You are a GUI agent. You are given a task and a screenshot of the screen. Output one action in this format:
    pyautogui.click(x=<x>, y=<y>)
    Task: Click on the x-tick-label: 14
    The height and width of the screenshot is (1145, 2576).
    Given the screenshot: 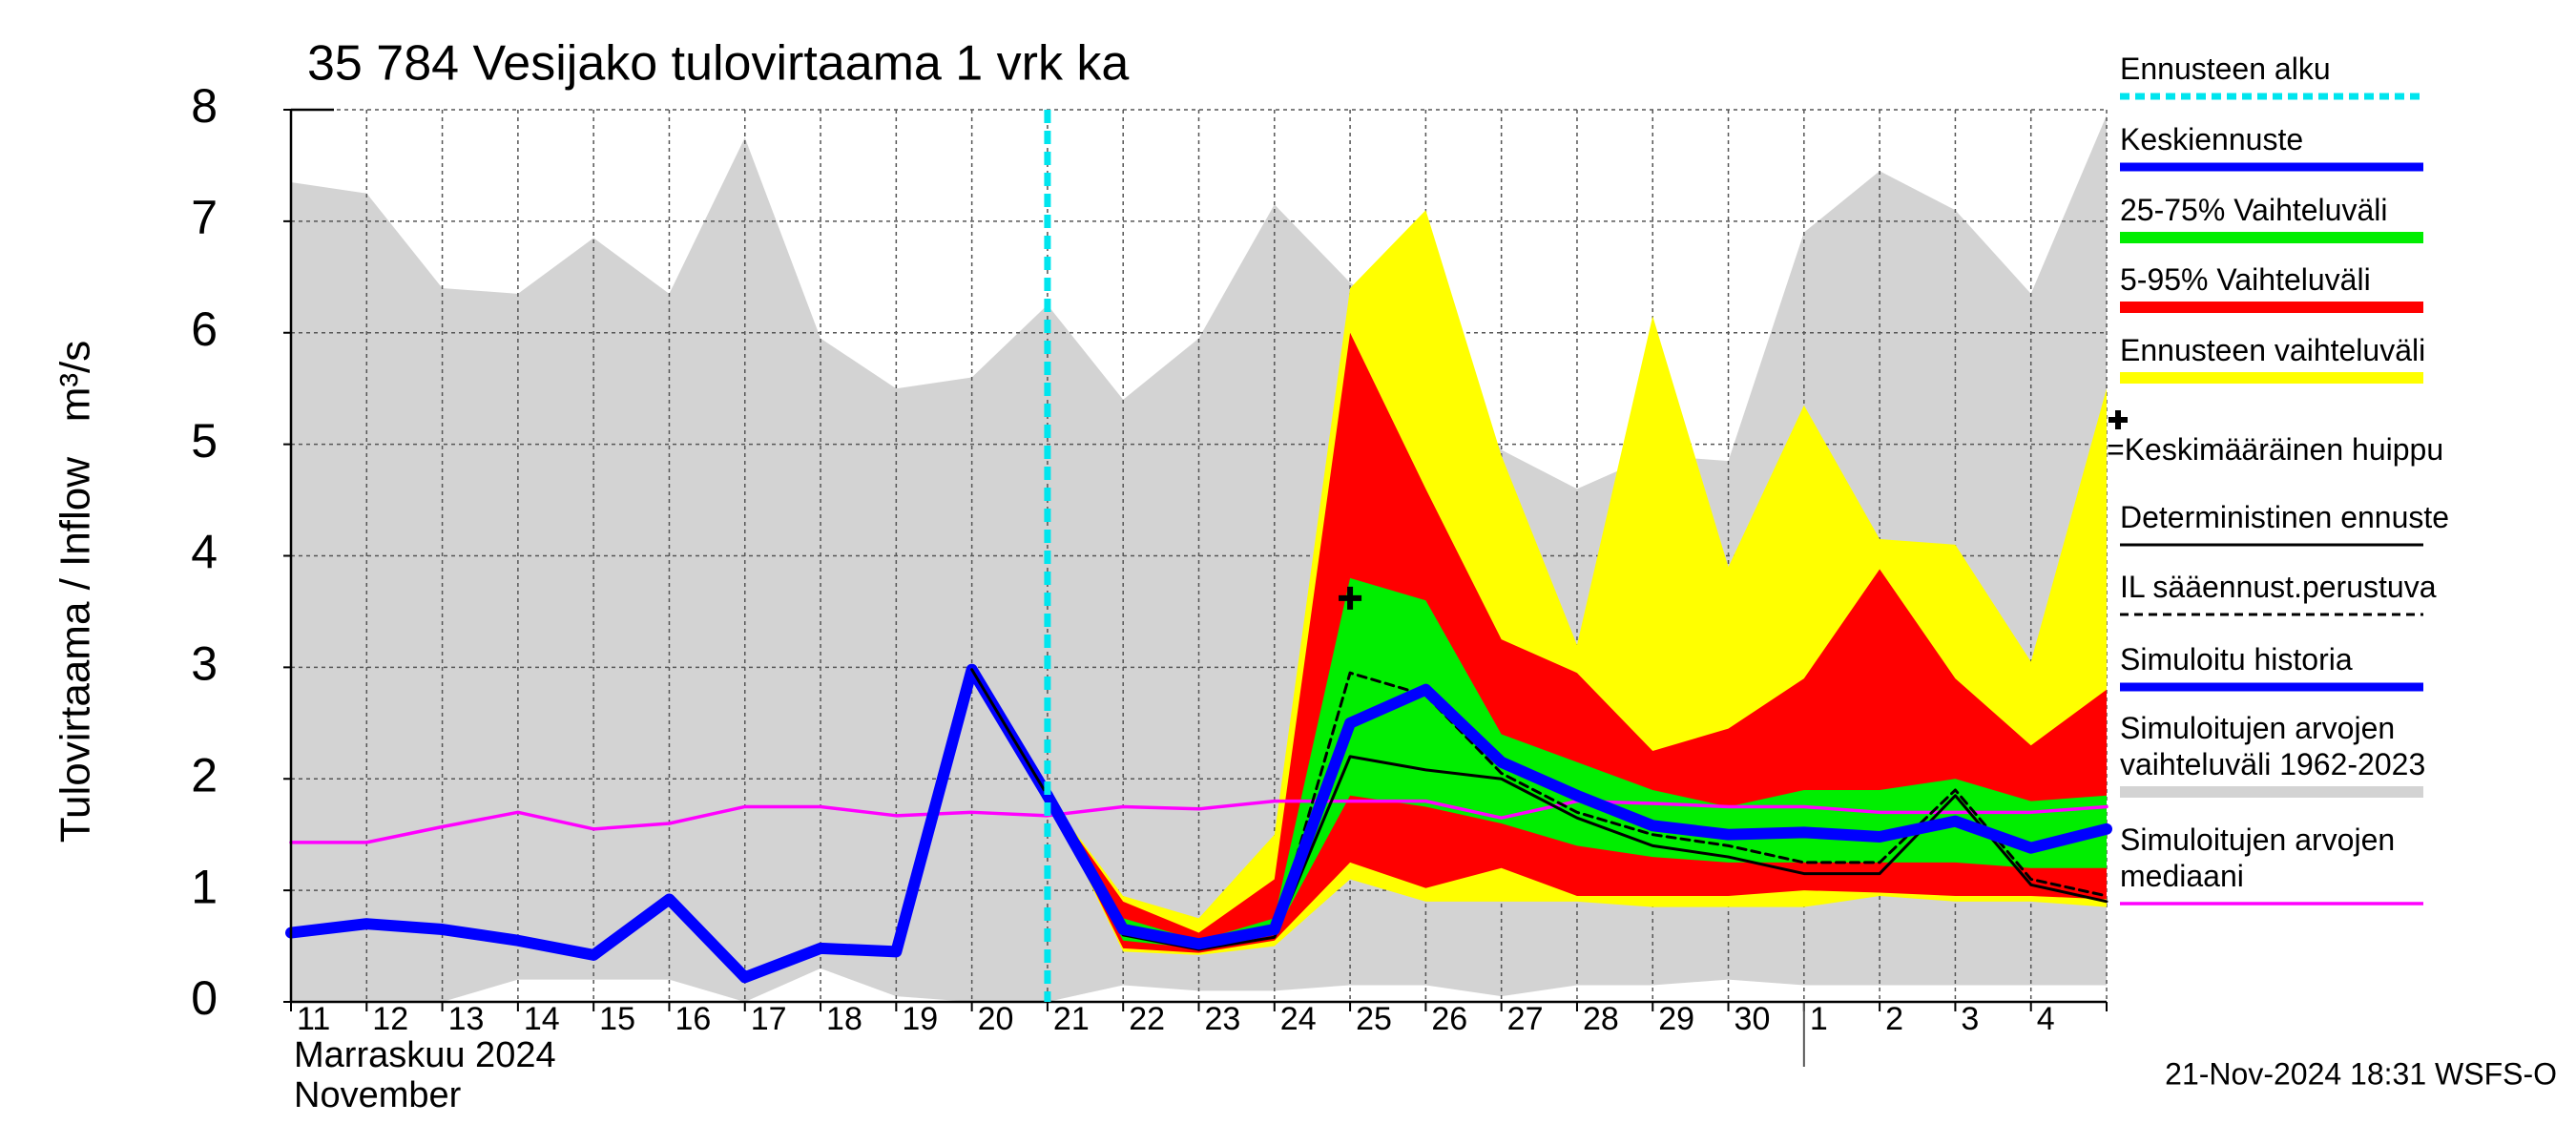 What is the action you would take?
    pyautogui.click(x=542, y=1019)
    